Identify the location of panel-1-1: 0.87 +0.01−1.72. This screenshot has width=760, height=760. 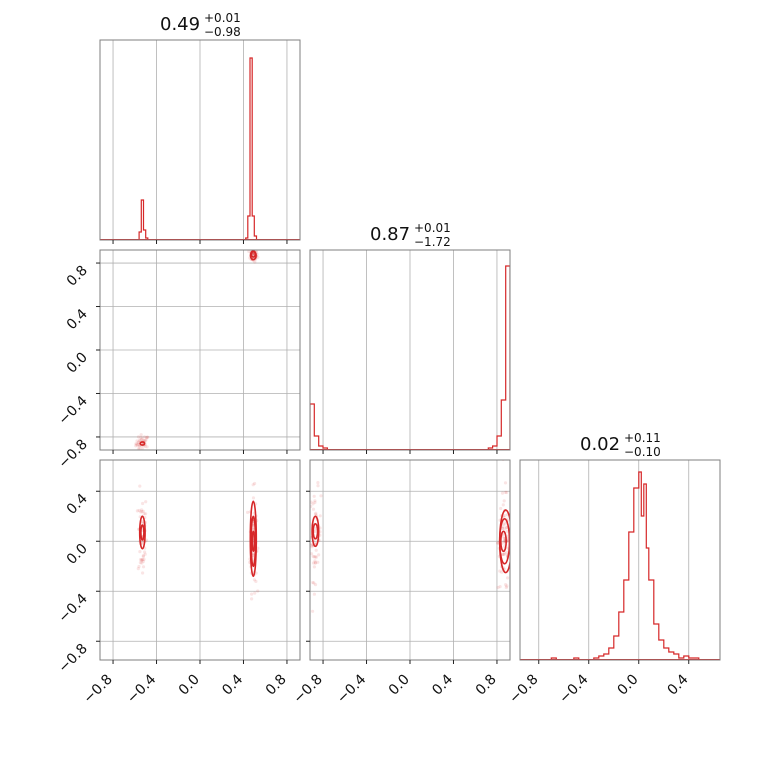
(410, 337).